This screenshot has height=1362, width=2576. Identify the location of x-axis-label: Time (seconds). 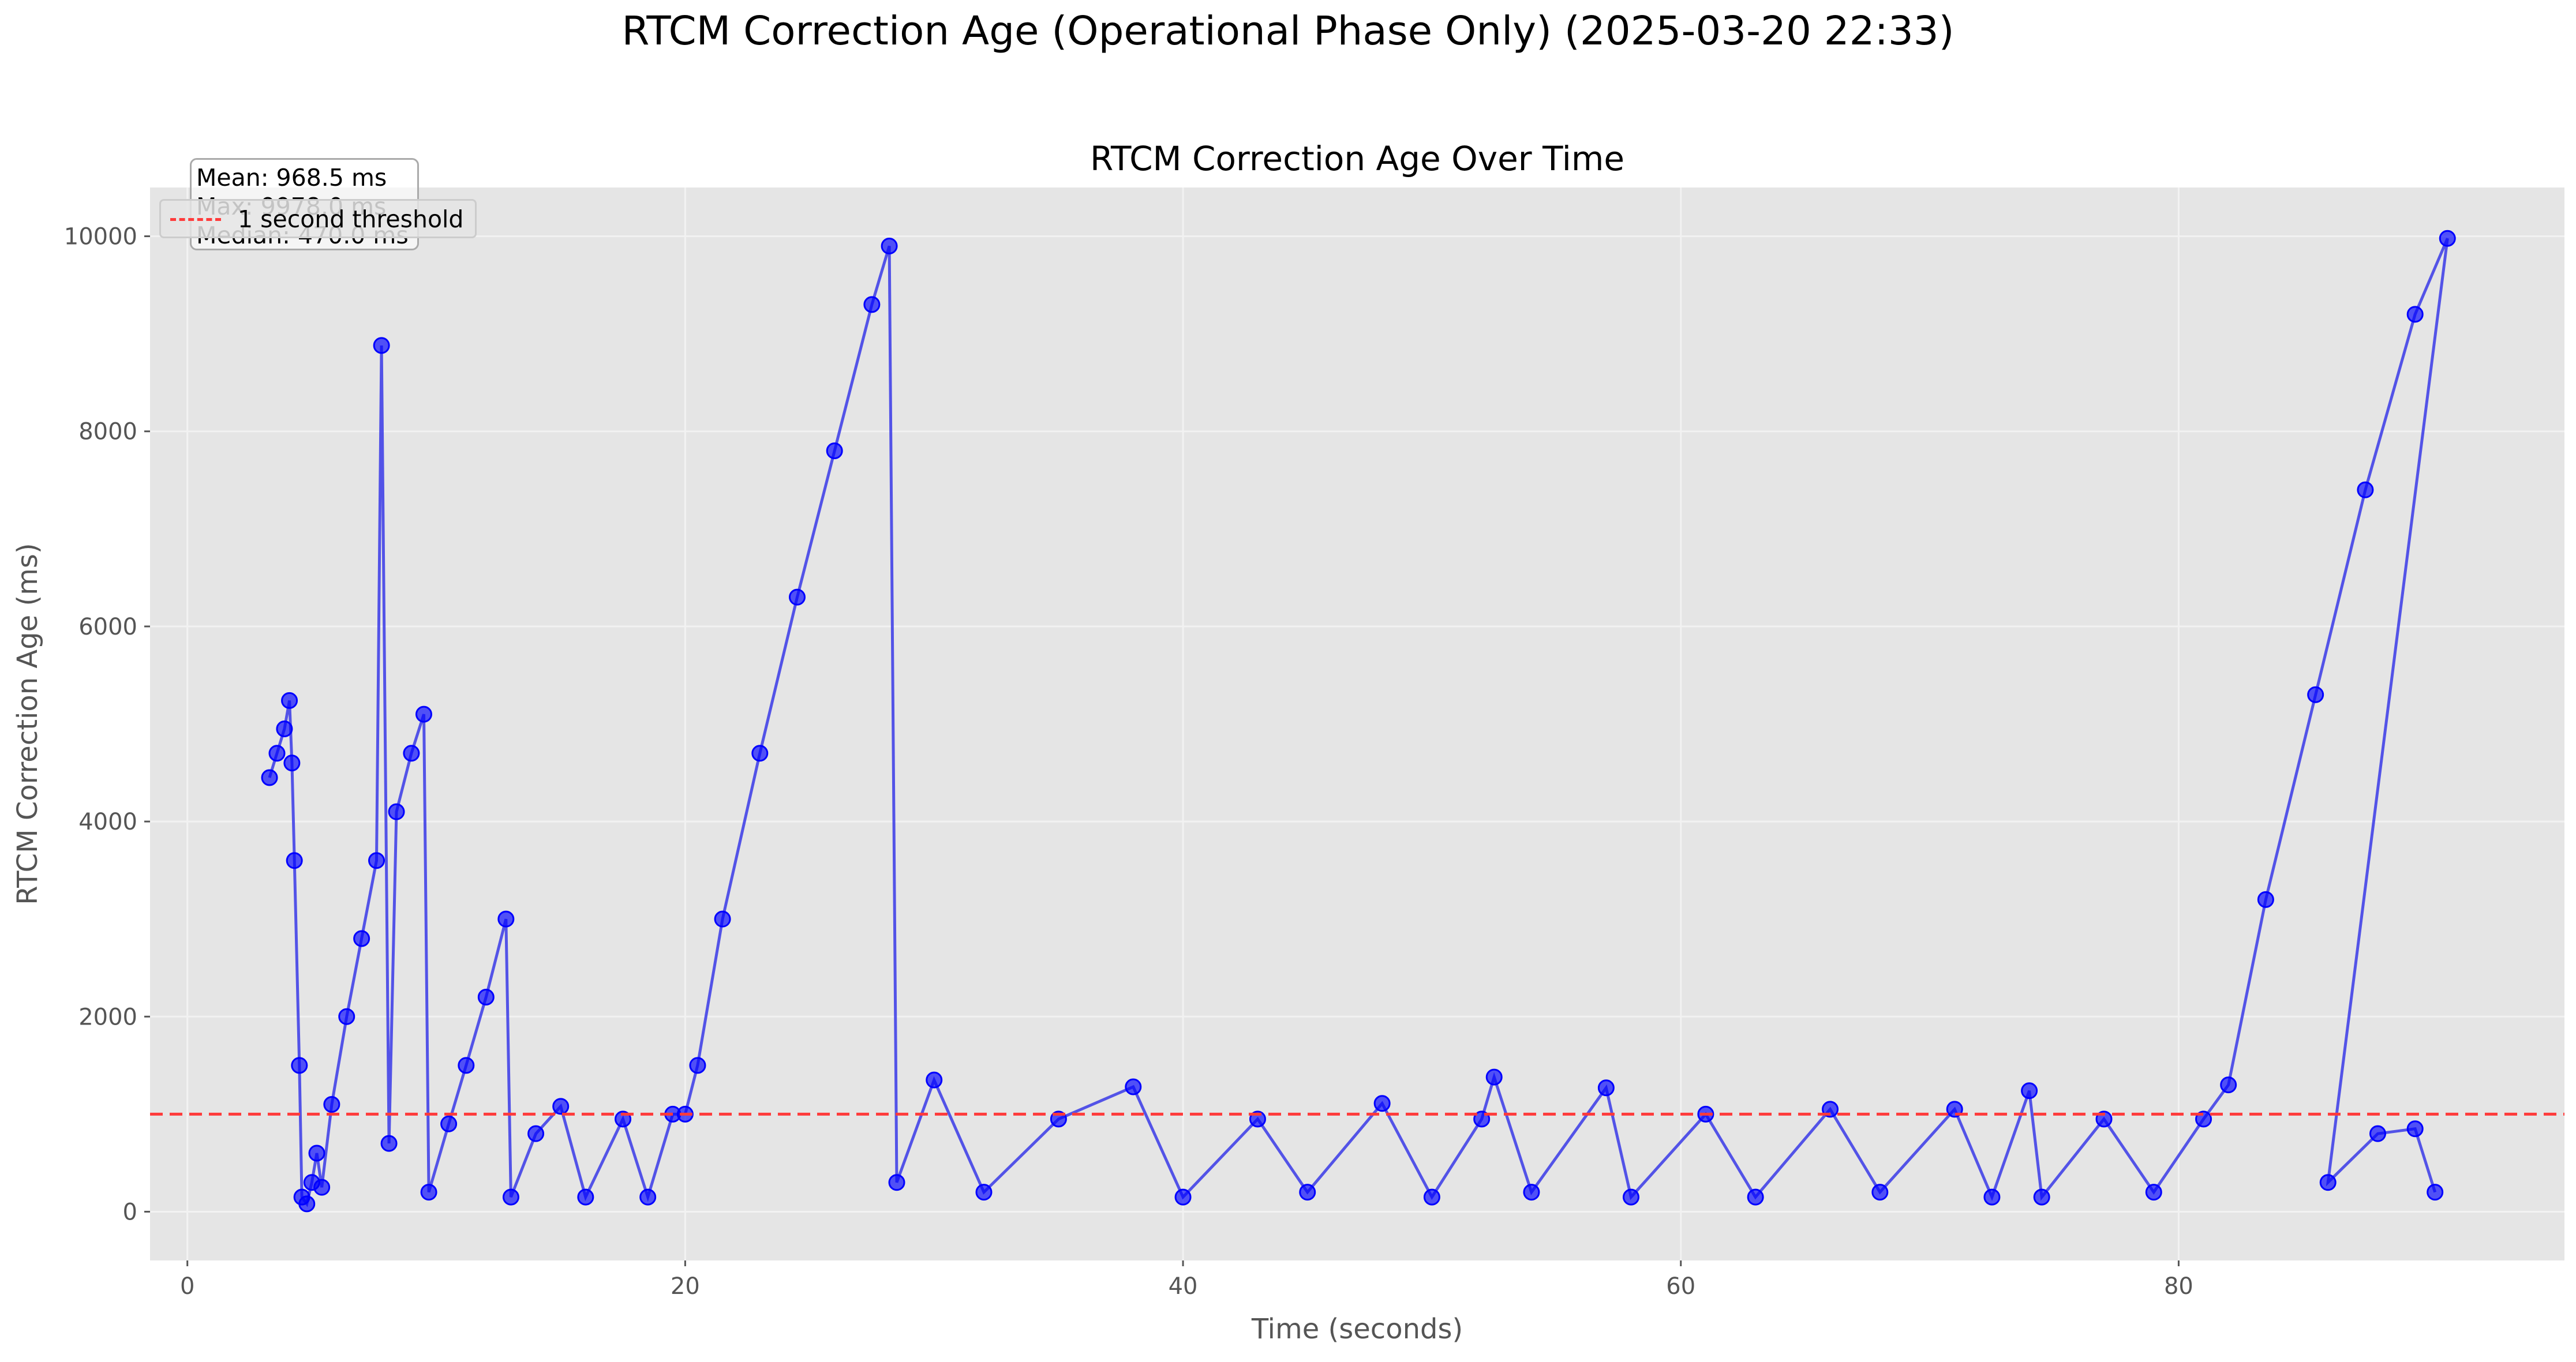
(1357, 1329).